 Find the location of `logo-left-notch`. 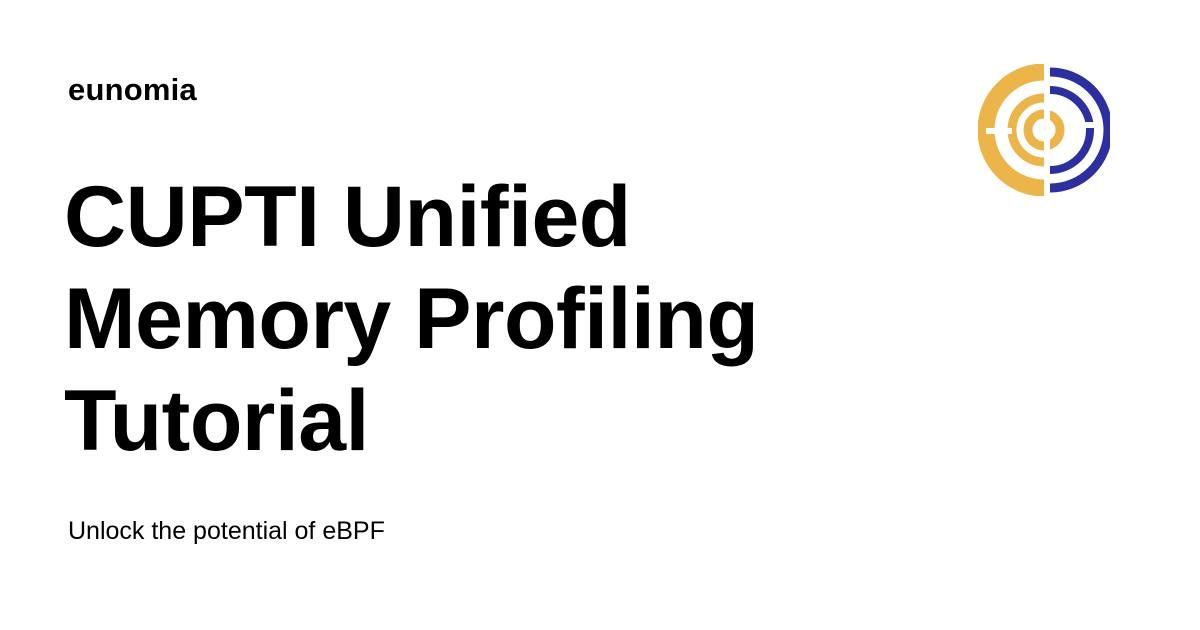

logo-left-notch is located at coordinates (999, 131).